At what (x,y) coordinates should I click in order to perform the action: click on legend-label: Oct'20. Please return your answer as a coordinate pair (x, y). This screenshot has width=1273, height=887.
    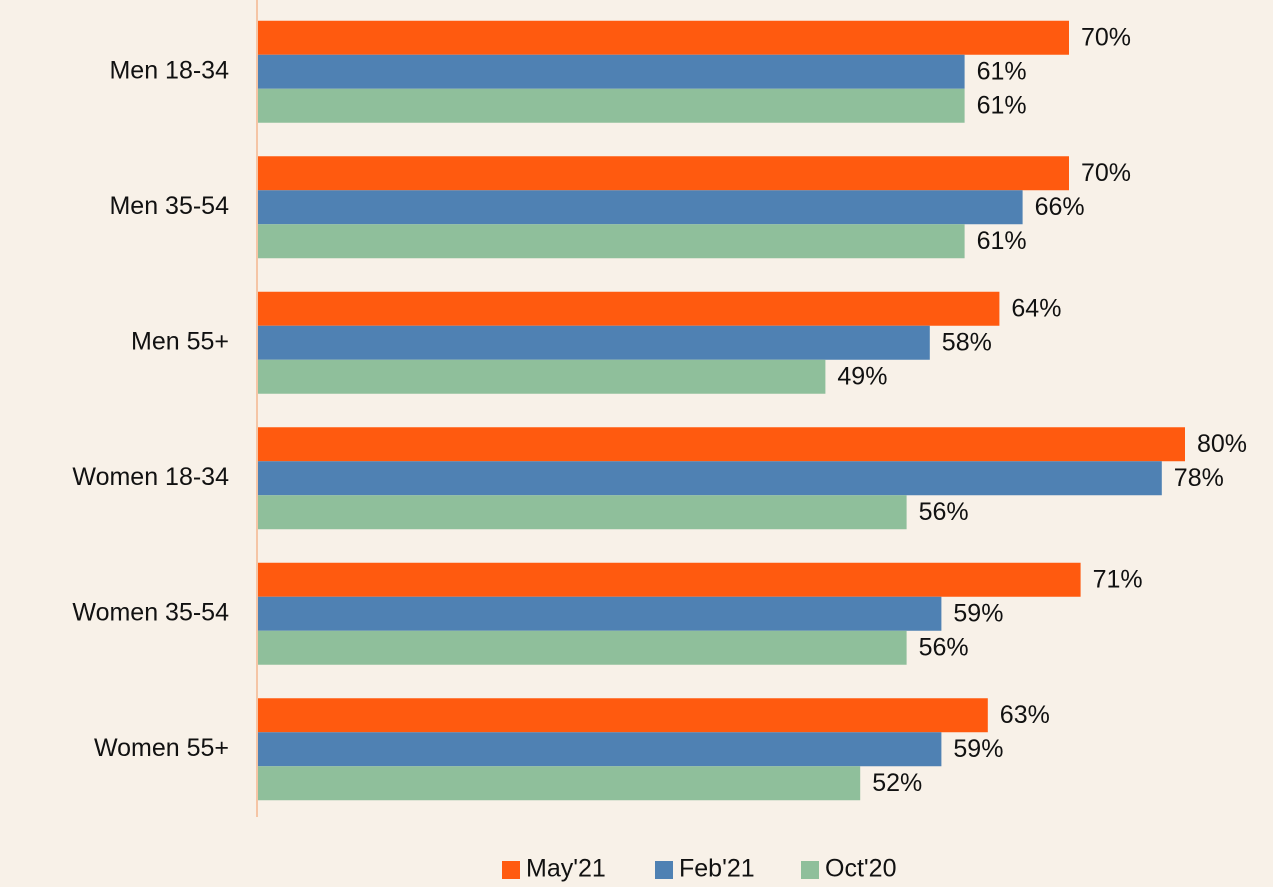
    Looking at the image, I should click on (860, 869).